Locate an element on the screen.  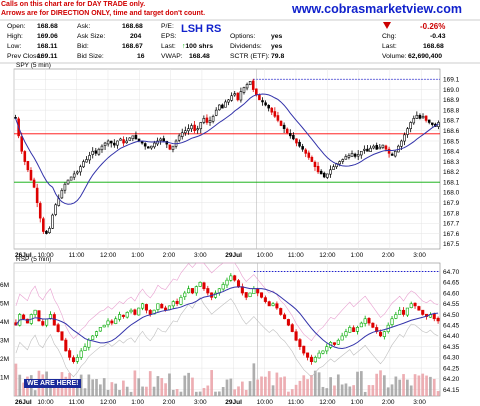
site-url: www.cobrasmarketview.com is located at coordinates (377, 9).